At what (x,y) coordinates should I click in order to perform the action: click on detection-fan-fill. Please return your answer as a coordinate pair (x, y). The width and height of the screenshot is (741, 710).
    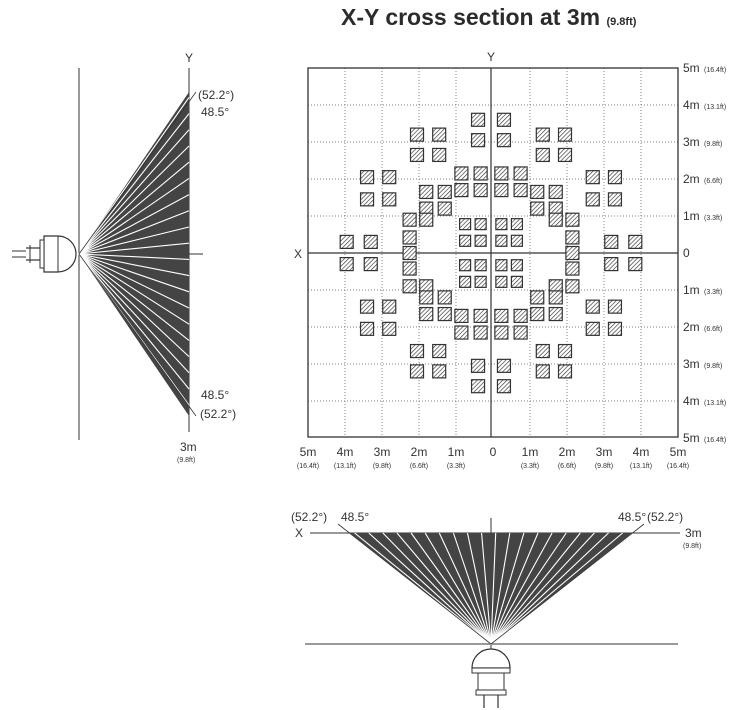
    Looking at the image, I should click on (491, 588).